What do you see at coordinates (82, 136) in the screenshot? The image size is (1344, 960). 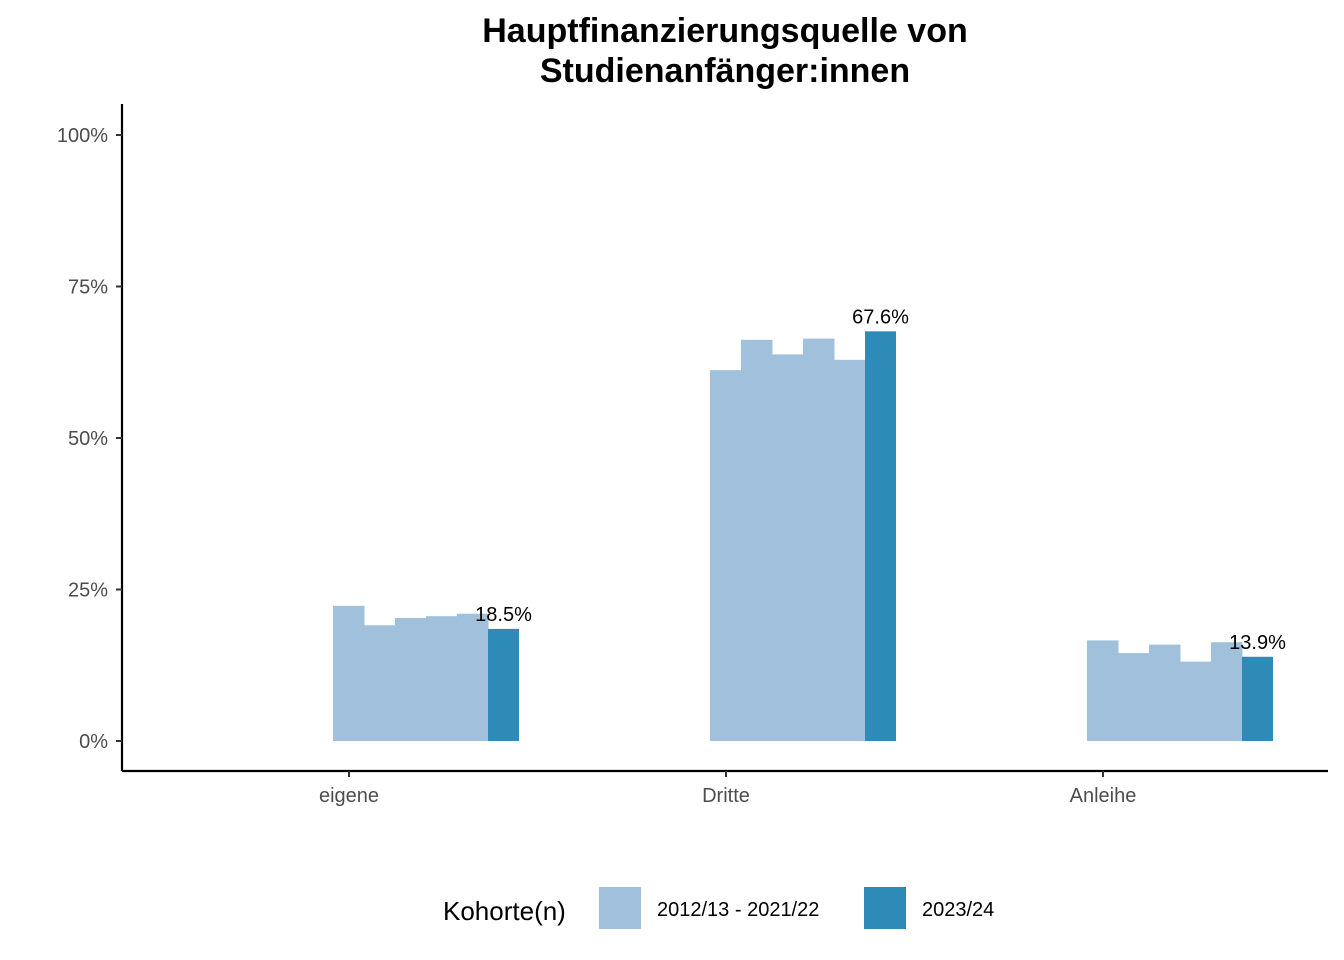 I see `y-tick-label: 100%` at bounding box center [82, 136].